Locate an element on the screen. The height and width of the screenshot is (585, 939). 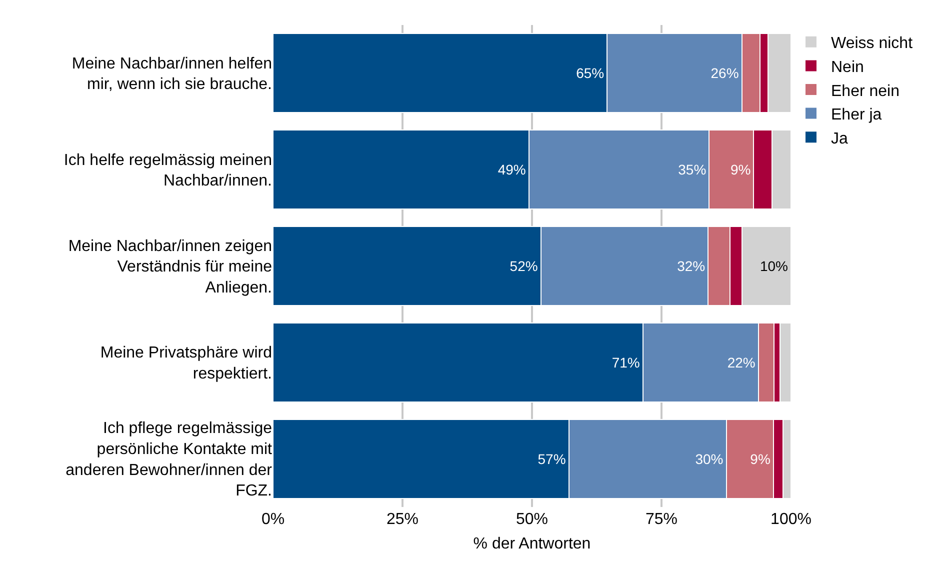
data-label: 22% is located at coordinates (741, 362).